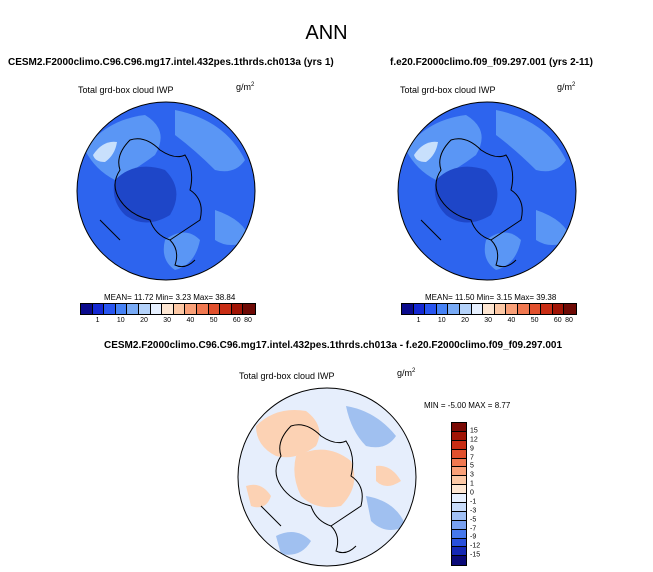 This screenshot has width=653, height=572. Describe the element at coordinates (472, 493) in the screenshot. I see `colorbar-tick-label: 0` at that location.